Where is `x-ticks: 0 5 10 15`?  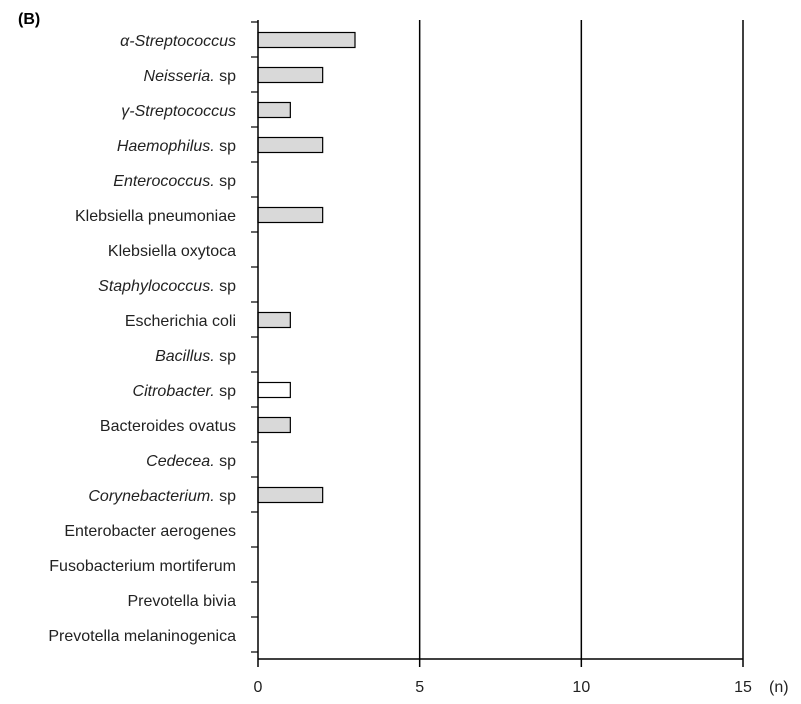 x-ticks: 0 5 10 15 is located at coordinates (503, 677).